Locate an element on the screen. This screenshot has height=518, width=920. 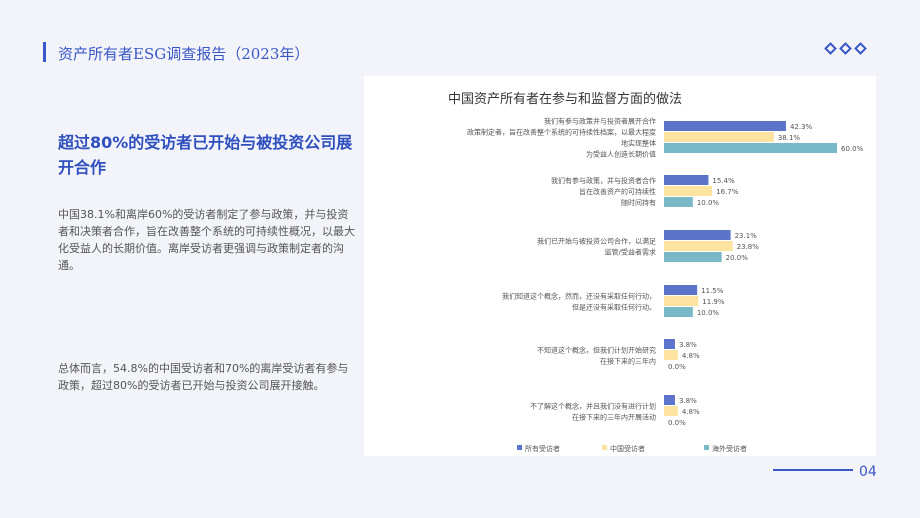
header-accent-bar is located at coordinates (44, 52).